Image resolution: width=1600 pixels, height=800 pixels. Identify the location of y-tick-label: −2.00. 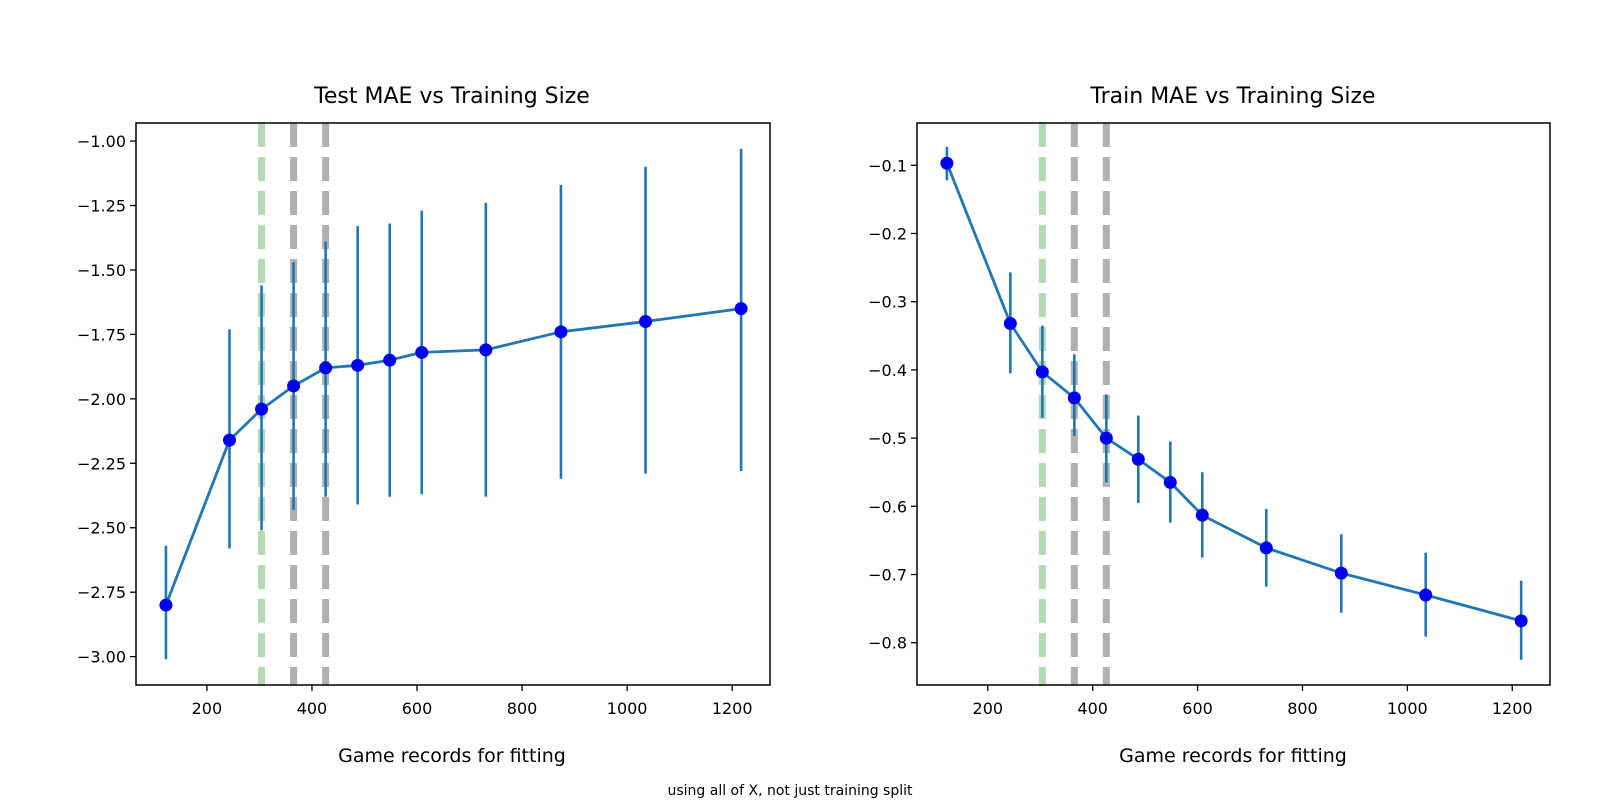
(101, 399).